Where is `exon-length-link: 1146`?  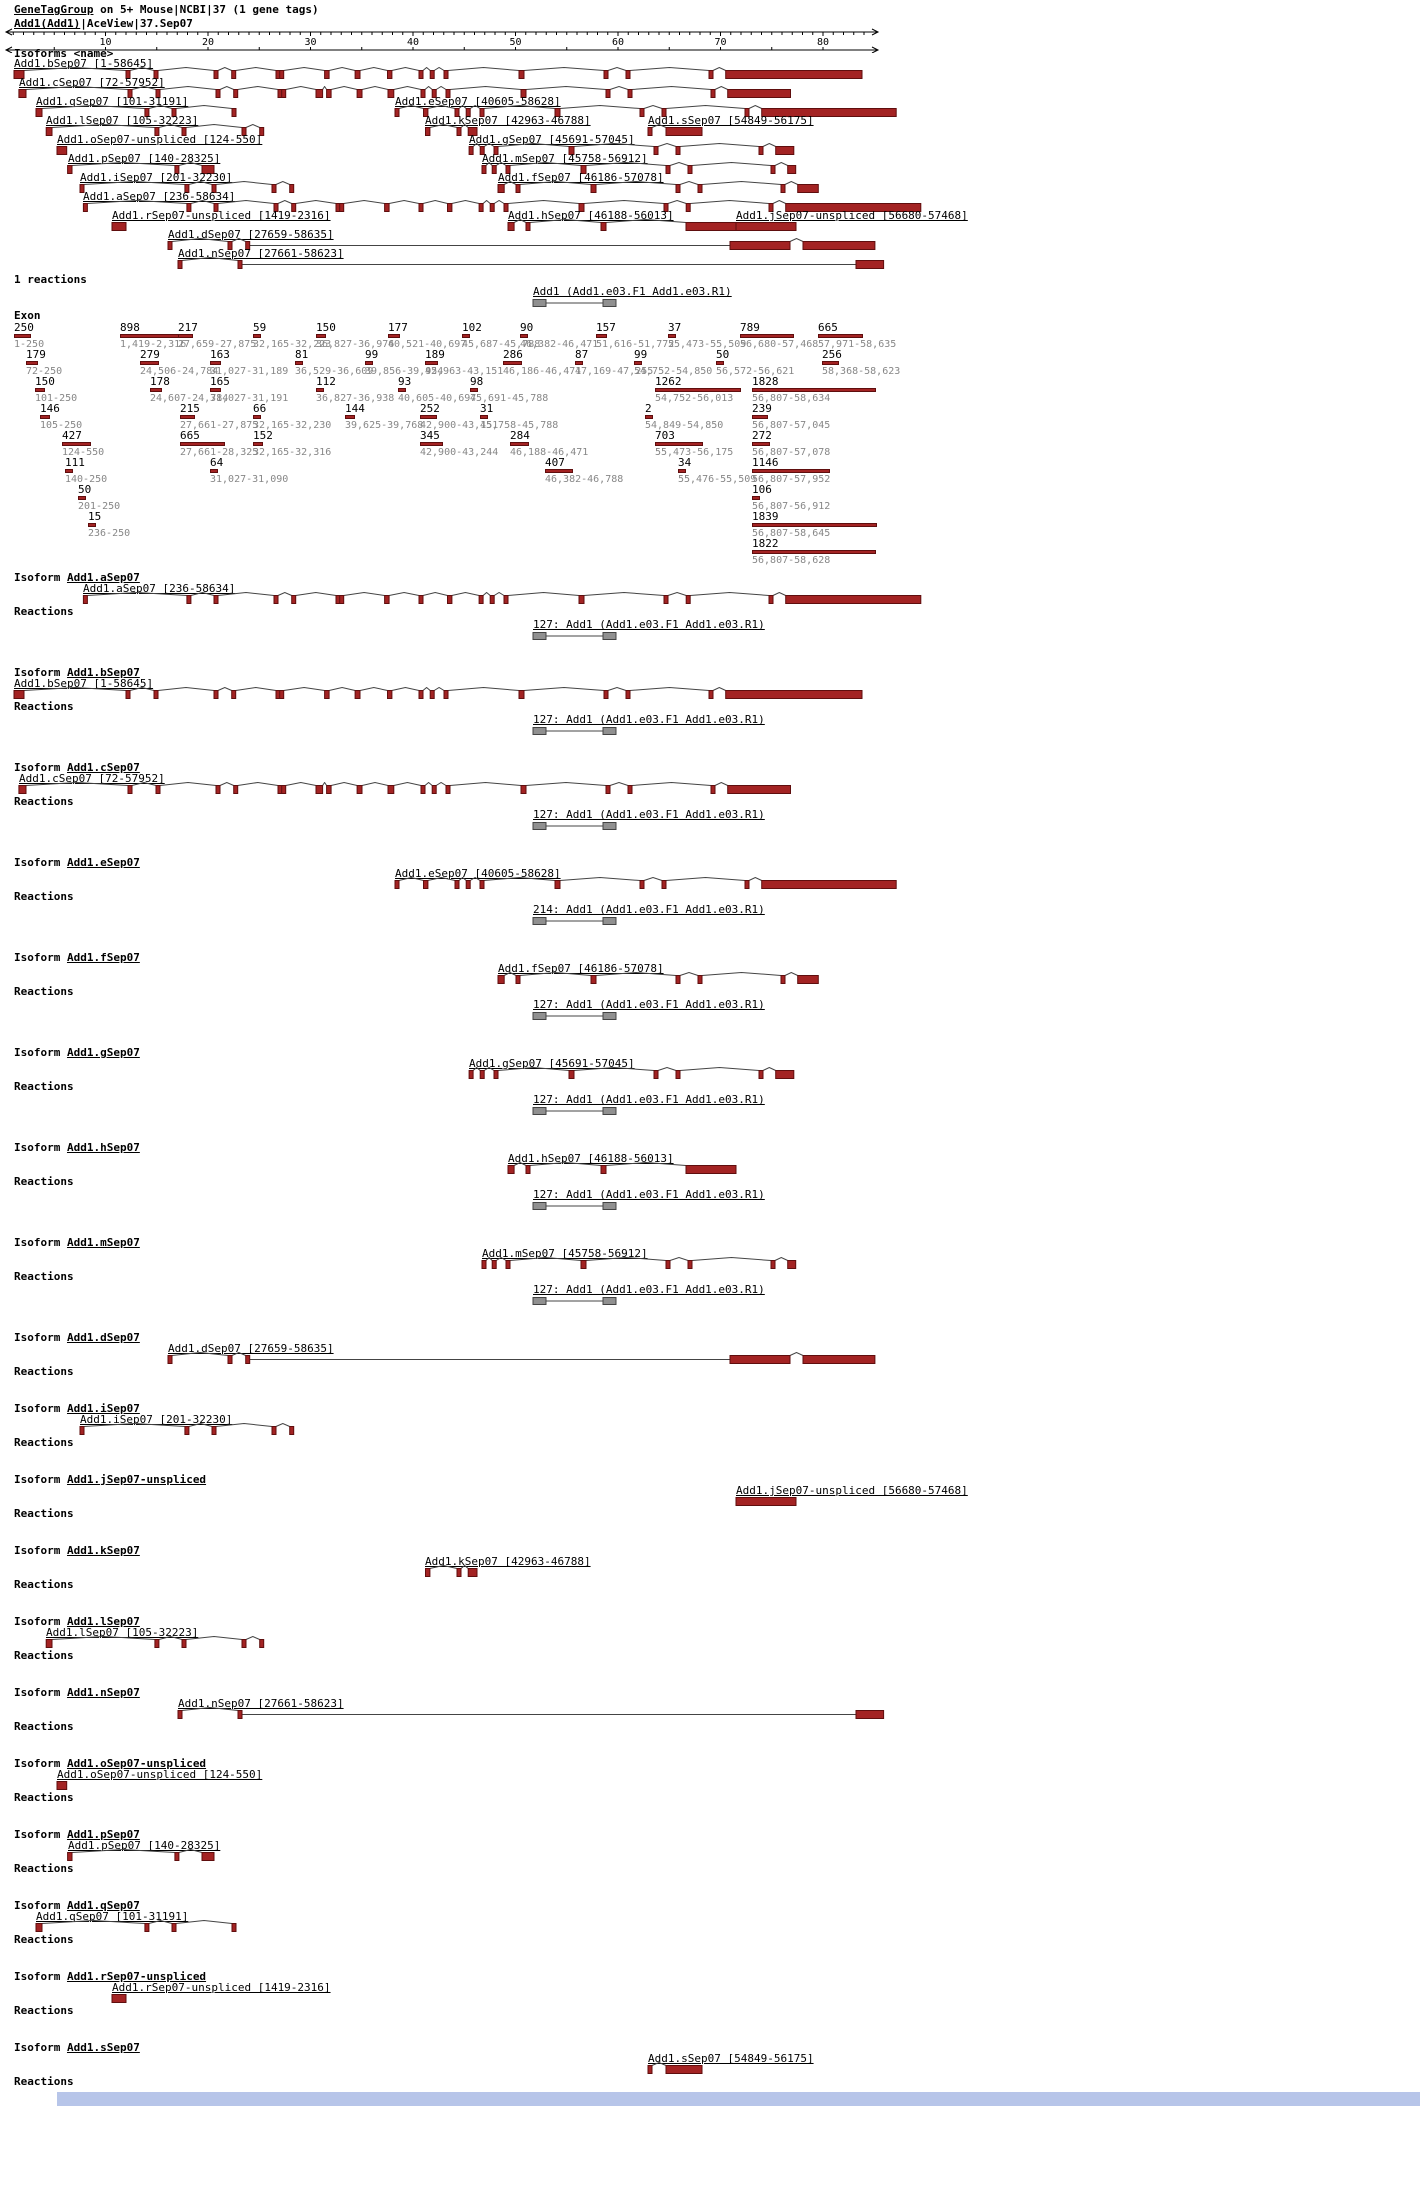
exon-length-link: 1146 is located at coordinates (765, 462).